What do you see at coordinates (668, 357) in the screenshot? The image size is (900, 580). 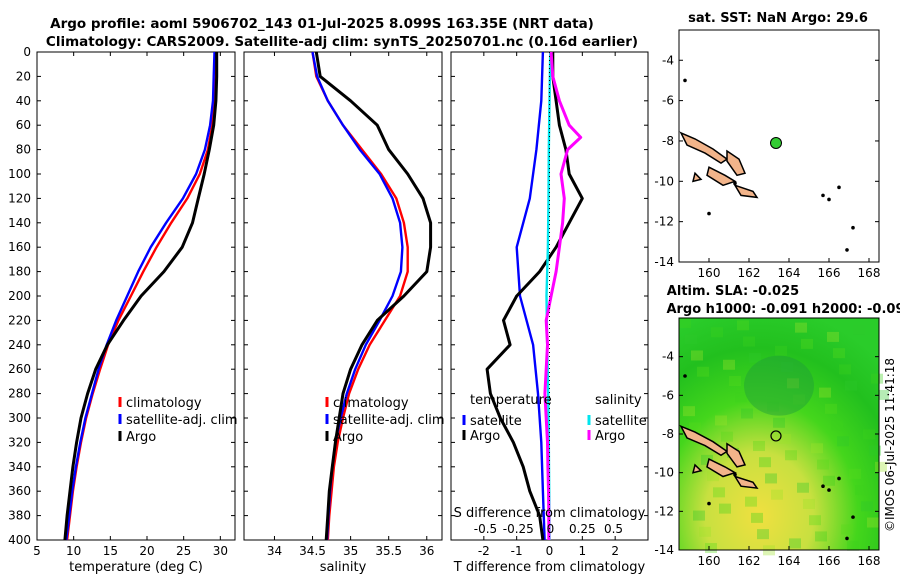 I see `map-y-tick-label: -4` at bounding box center [668, 357].